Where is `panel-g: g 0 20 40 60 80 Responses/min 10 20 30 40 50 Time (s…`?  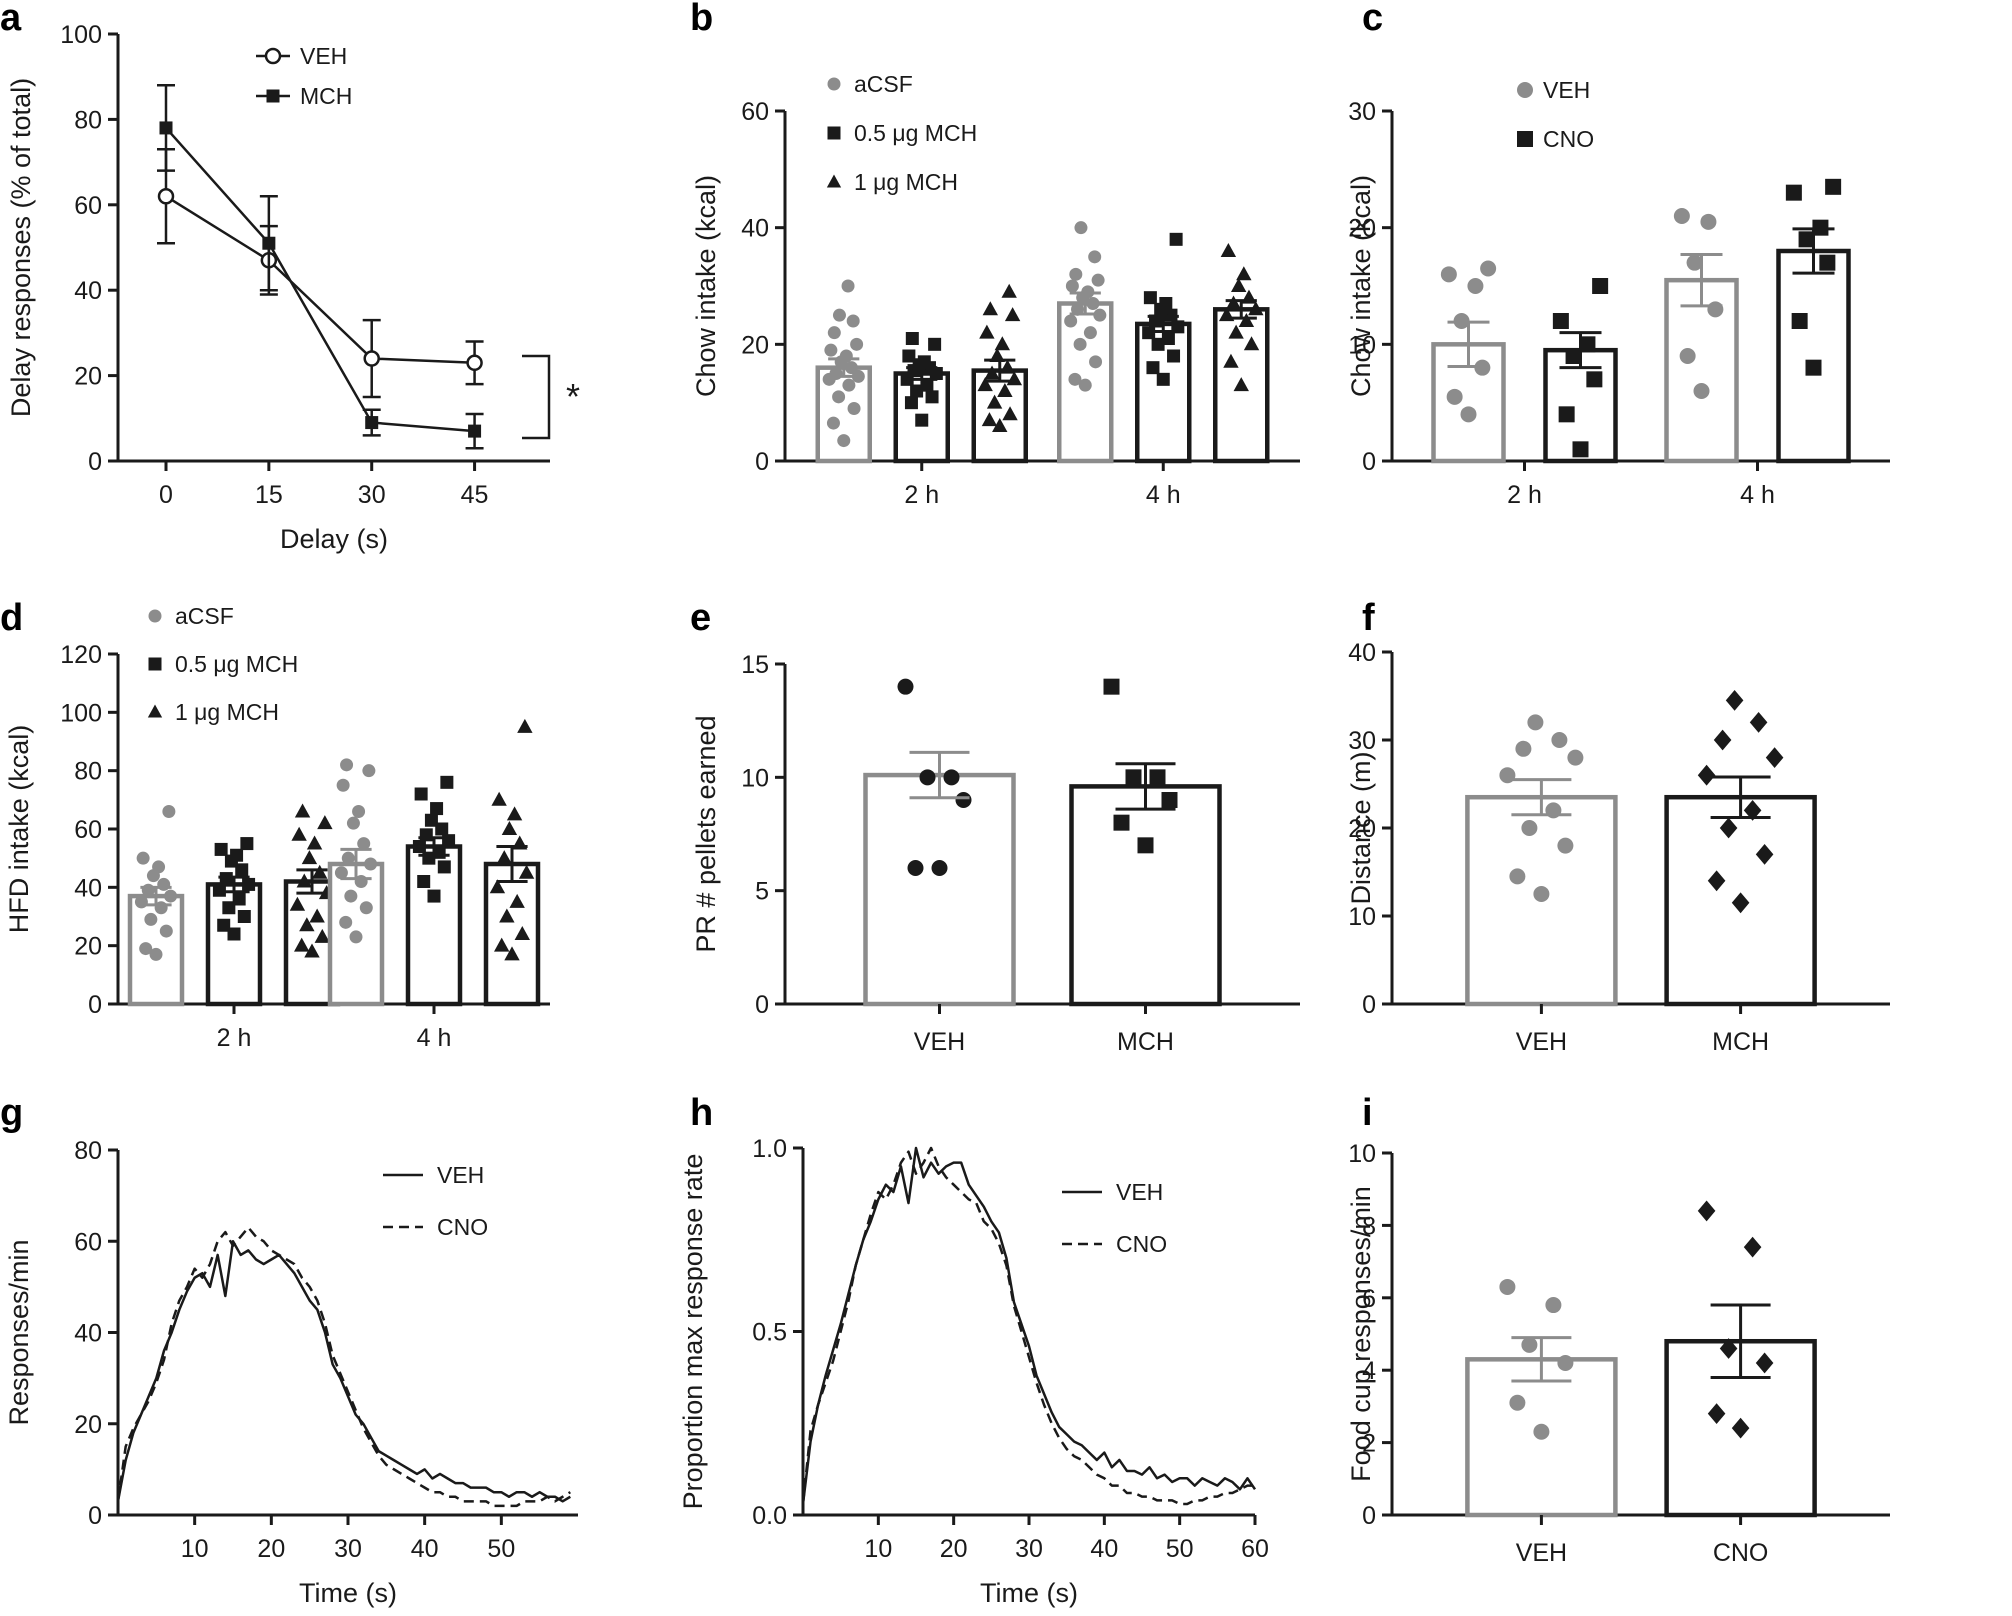
panel-g: g 0 20 40 60 80 Responses/min 10 20 30 40 50 Time (s… is located at coordinates (289, 1350).